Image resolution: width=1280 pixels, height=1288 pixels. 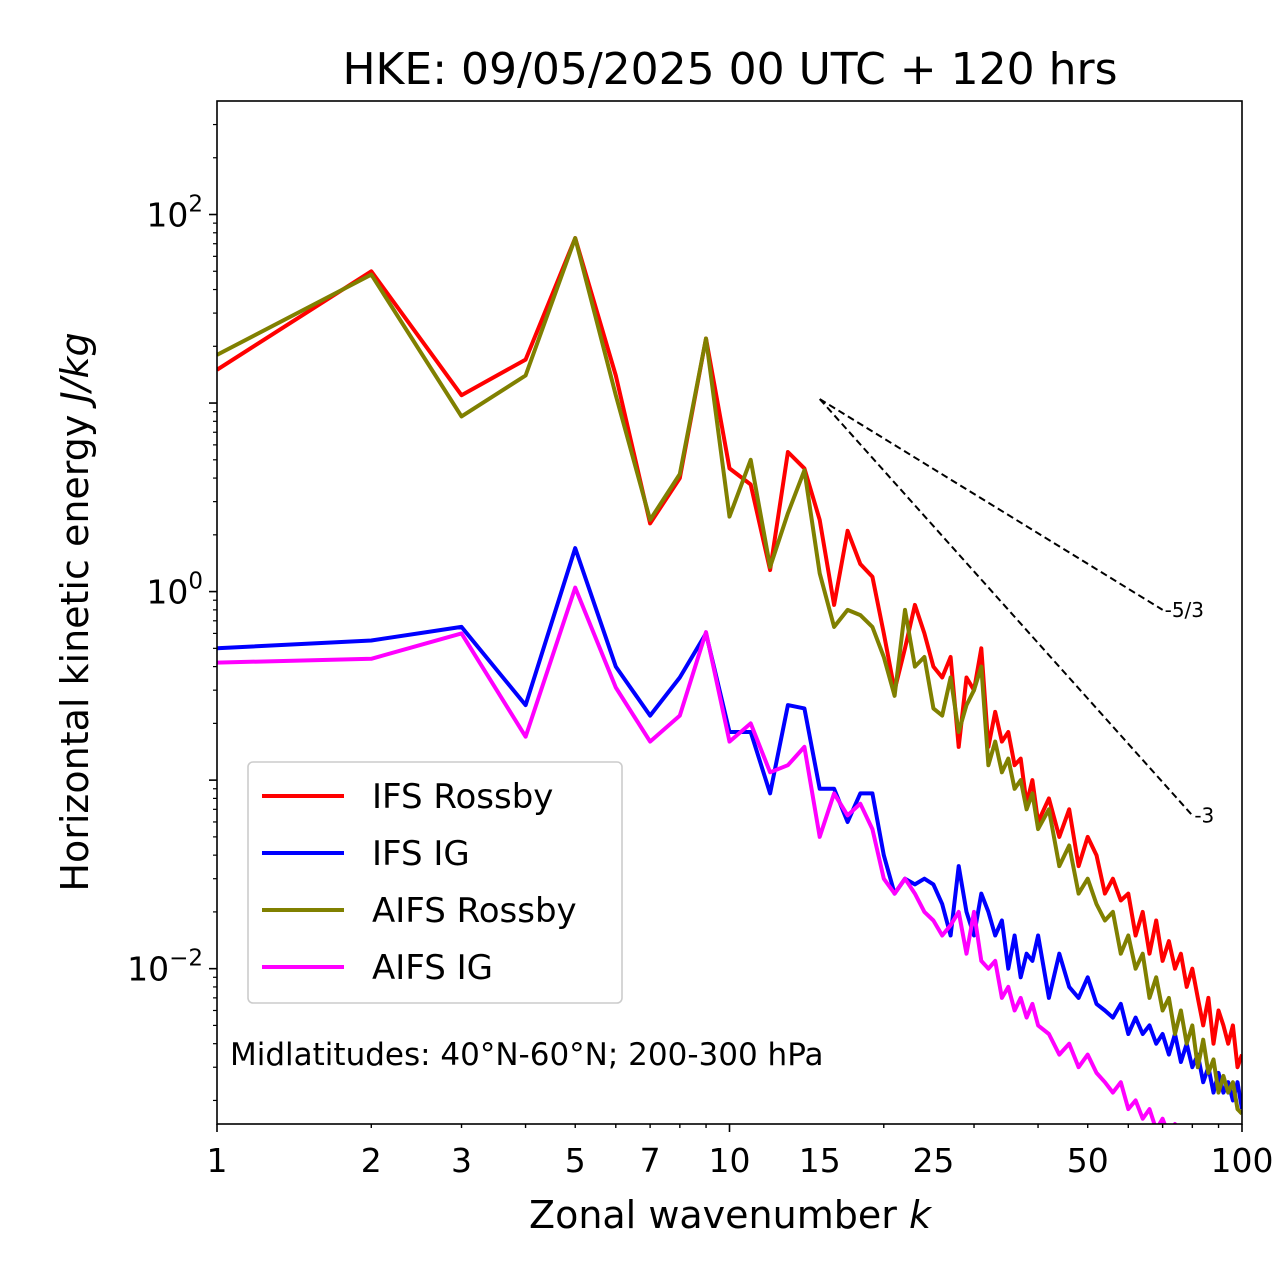 I want to click on y-tick-label: 10², so click(x=174, y=213).